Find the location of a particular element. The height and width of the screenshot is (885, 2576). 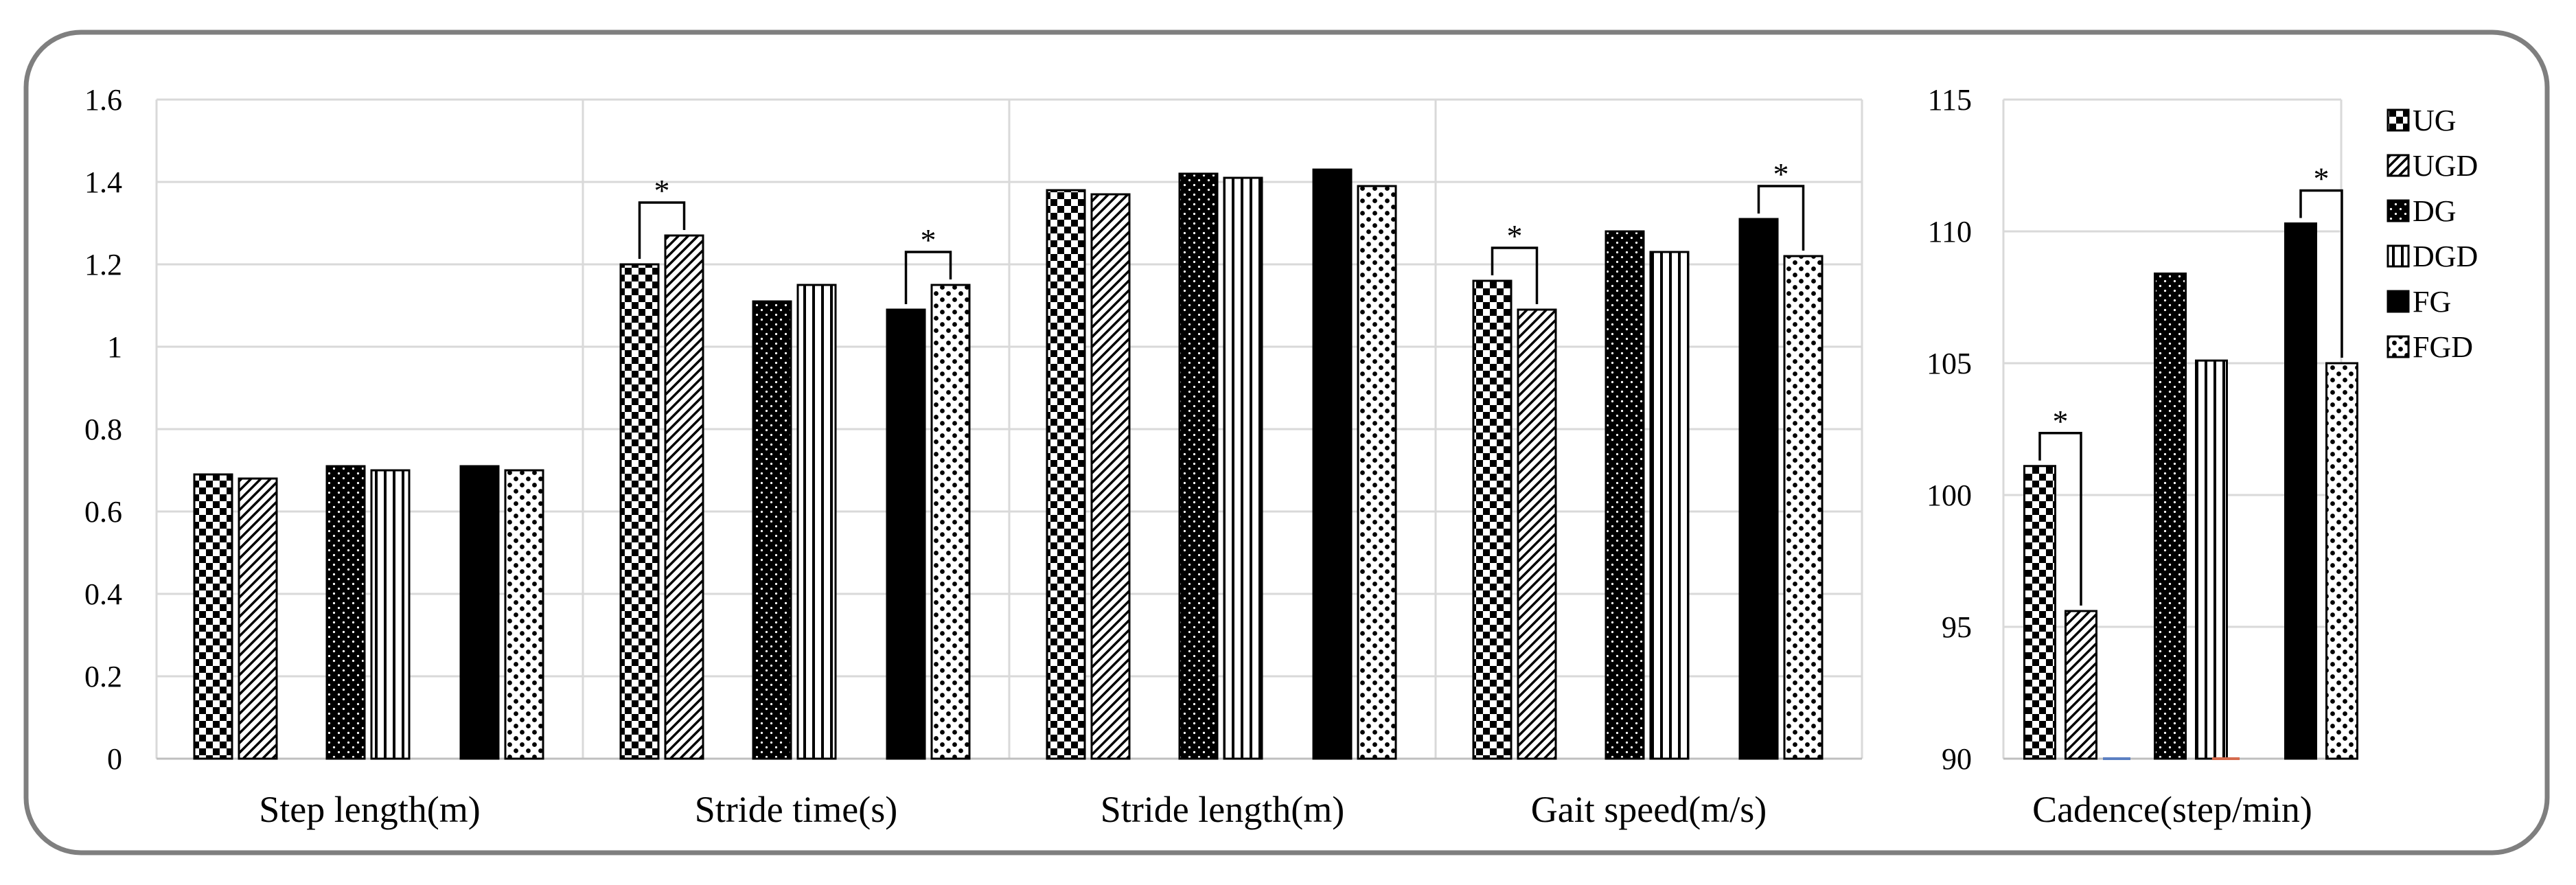

bar-fg-step-length-m is located at coordinates (479, 613).